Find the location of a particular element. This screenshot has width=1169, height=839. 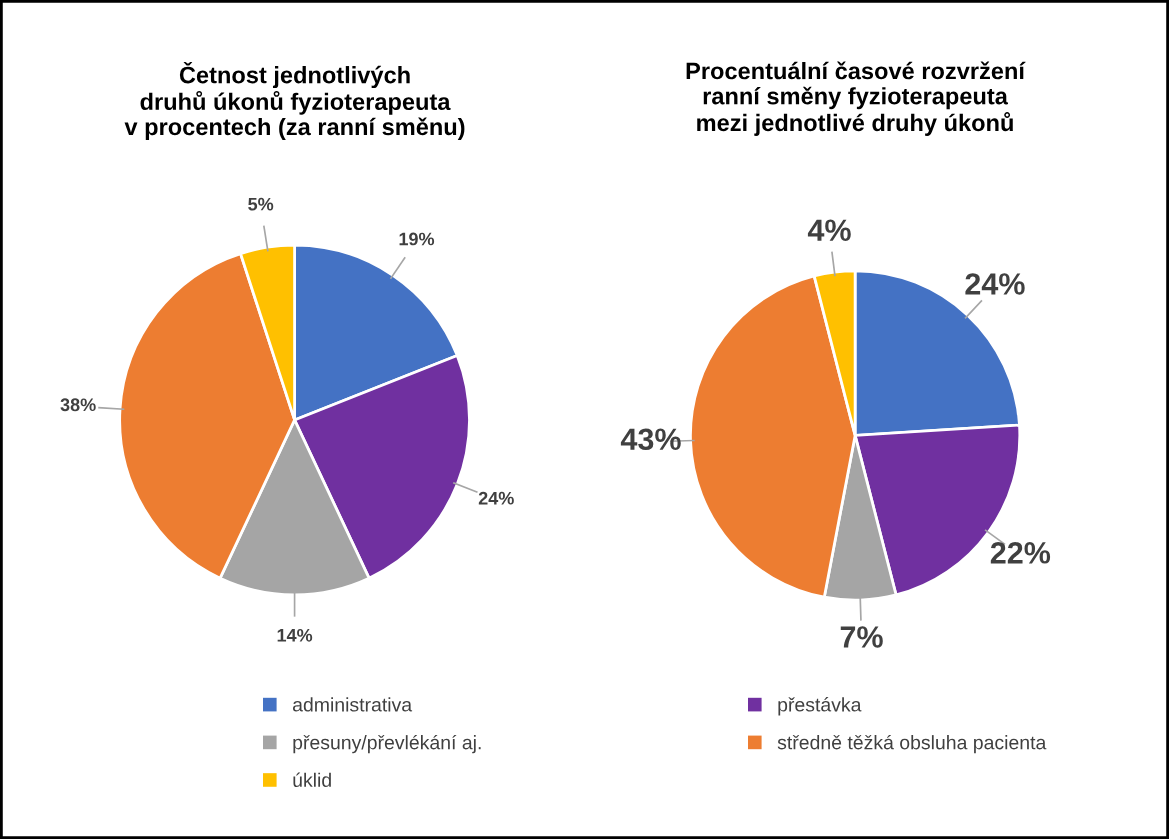

data-label: 43% is located at coordinates (650, 439).